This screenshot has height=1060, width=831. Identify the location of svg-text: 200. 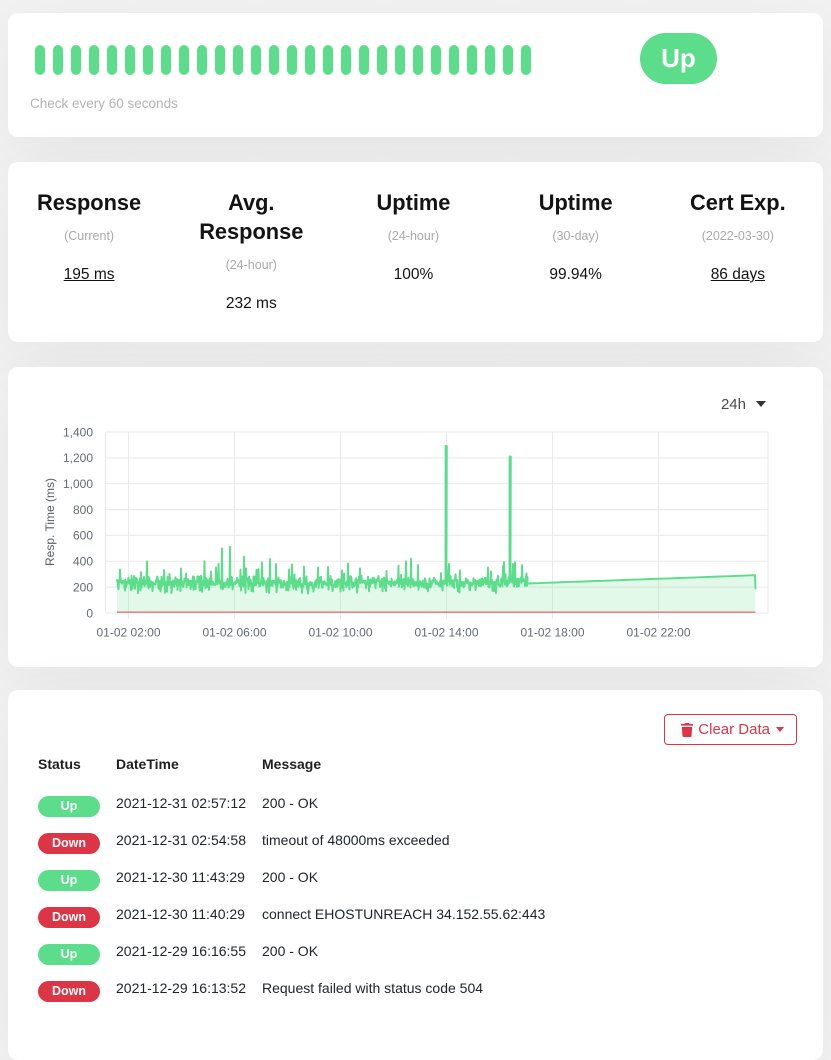
(83, 587).